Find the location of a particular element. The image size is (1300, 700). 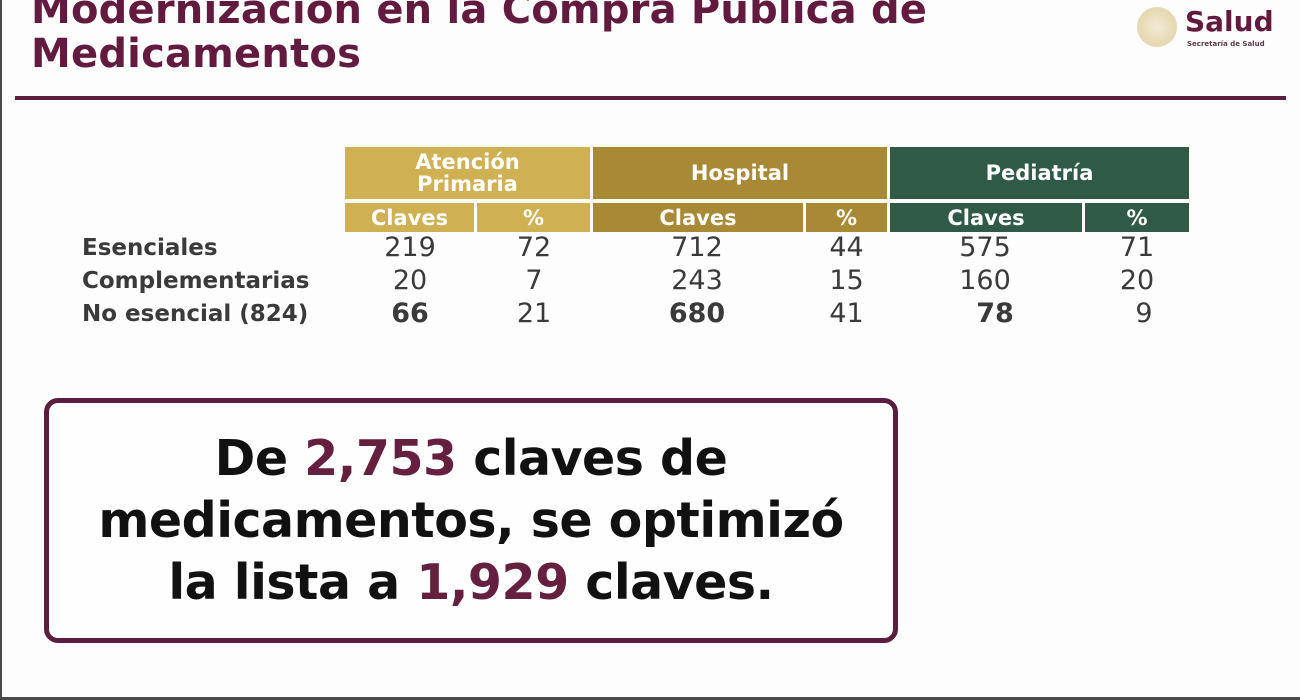

callout-line-3: la lista a 1,929 claves. is located at coordinates (471, 583).